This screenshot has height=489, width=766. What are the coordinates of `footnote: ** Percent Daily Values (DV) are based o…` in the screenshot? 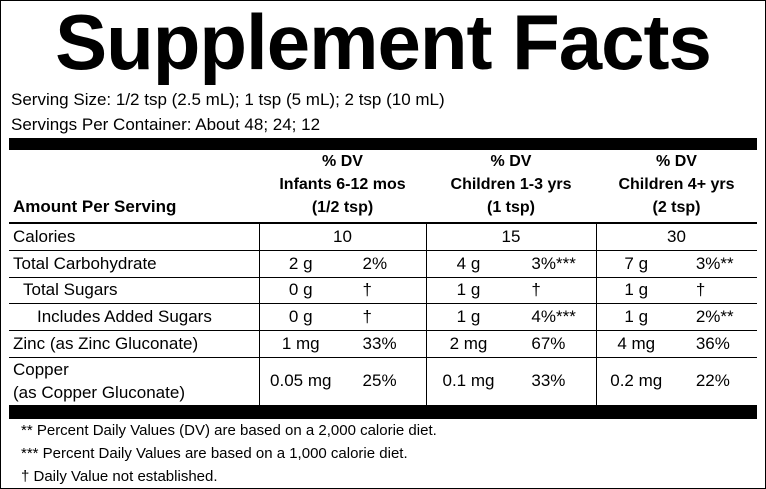 It's located at (229, 430).